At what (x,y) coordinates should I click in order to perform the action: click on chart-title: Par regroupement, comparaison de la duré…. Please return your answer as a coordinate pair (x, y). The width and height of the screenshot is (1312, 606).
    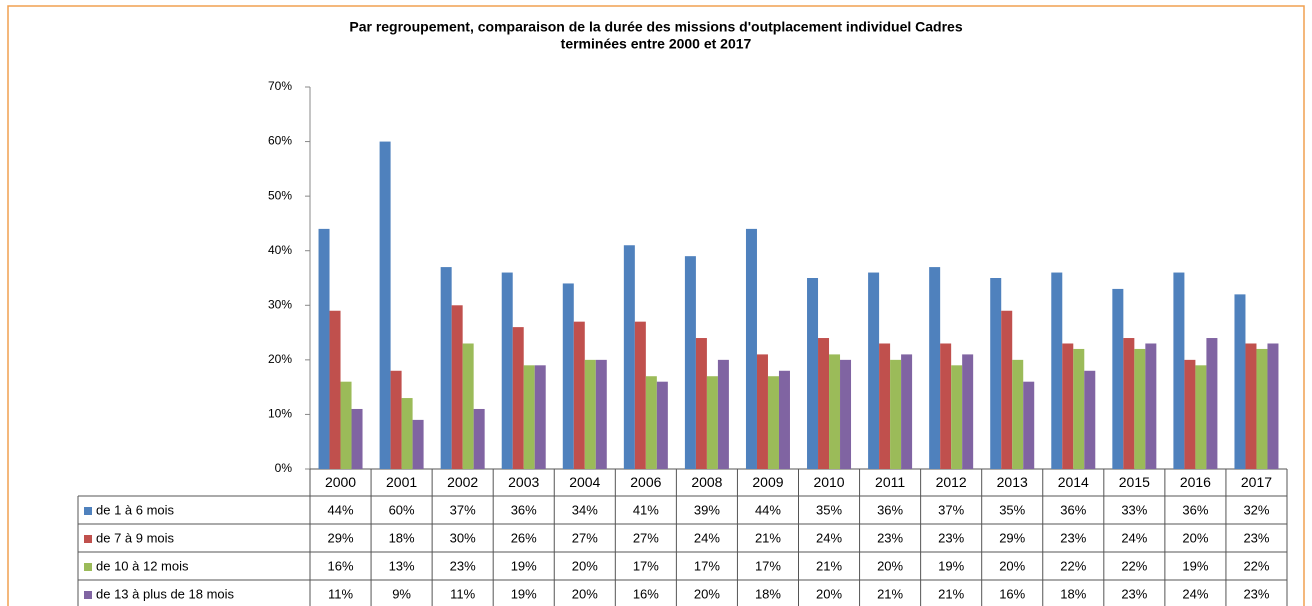
    Looking at the image, I should click on (655, 27).